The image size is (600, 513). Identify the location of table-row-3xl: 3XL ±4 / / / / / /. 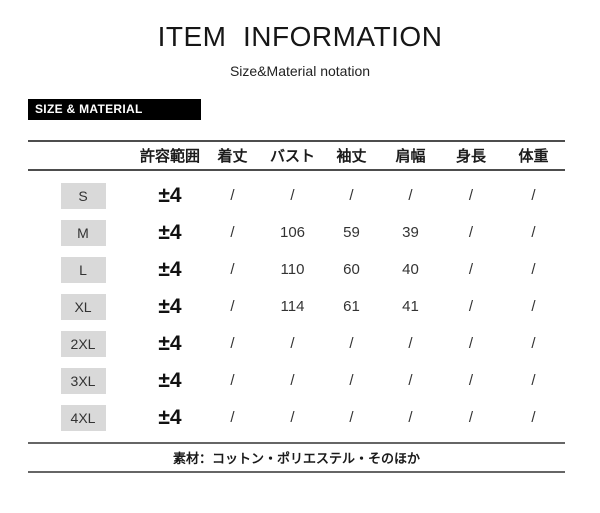
(296, 380).